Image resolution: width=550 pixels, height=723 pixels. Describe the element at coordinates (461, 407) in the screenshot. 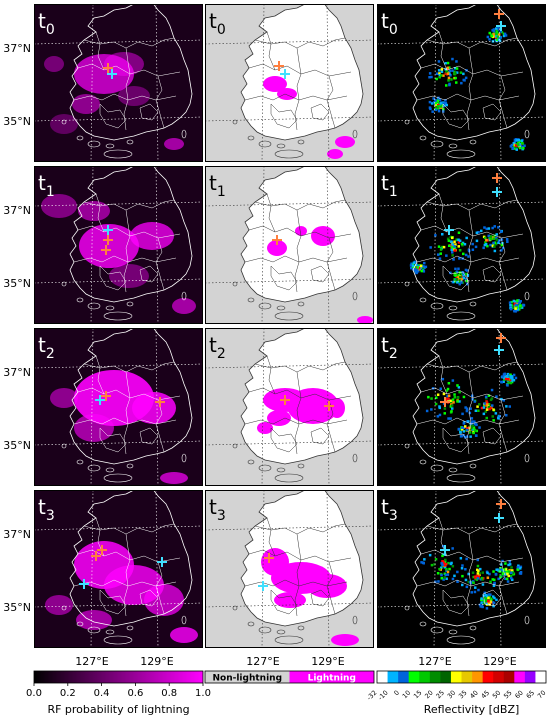

I see `panel-r2-c2: t2` at that location.